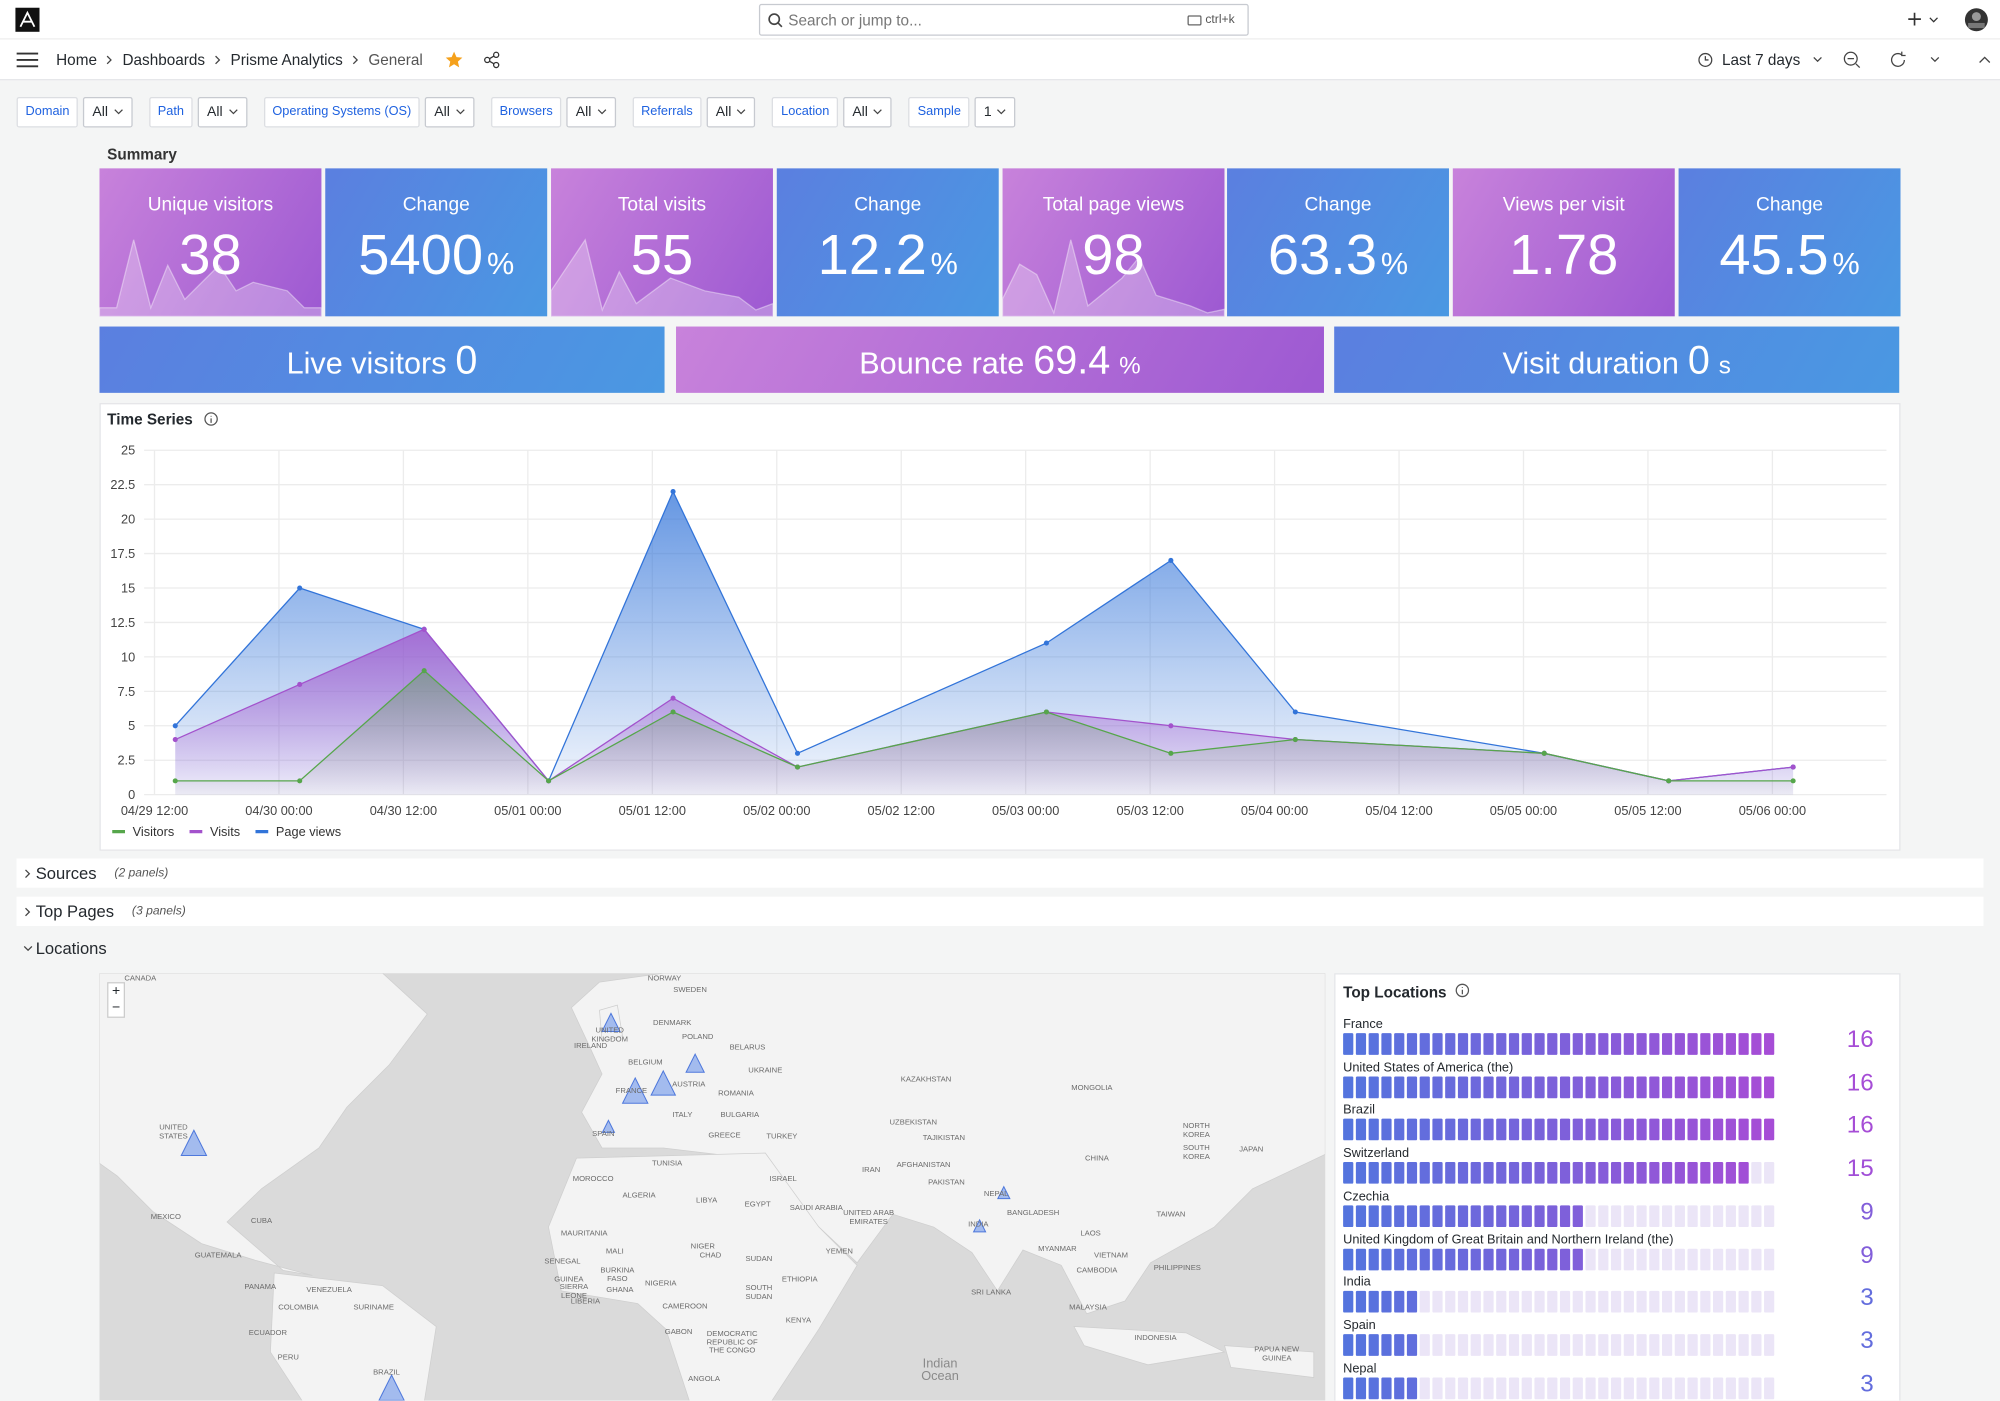 The width and height of the screenshot is (2000, 1401). I want to click on row-note: (2 panels), so click(141, 873).